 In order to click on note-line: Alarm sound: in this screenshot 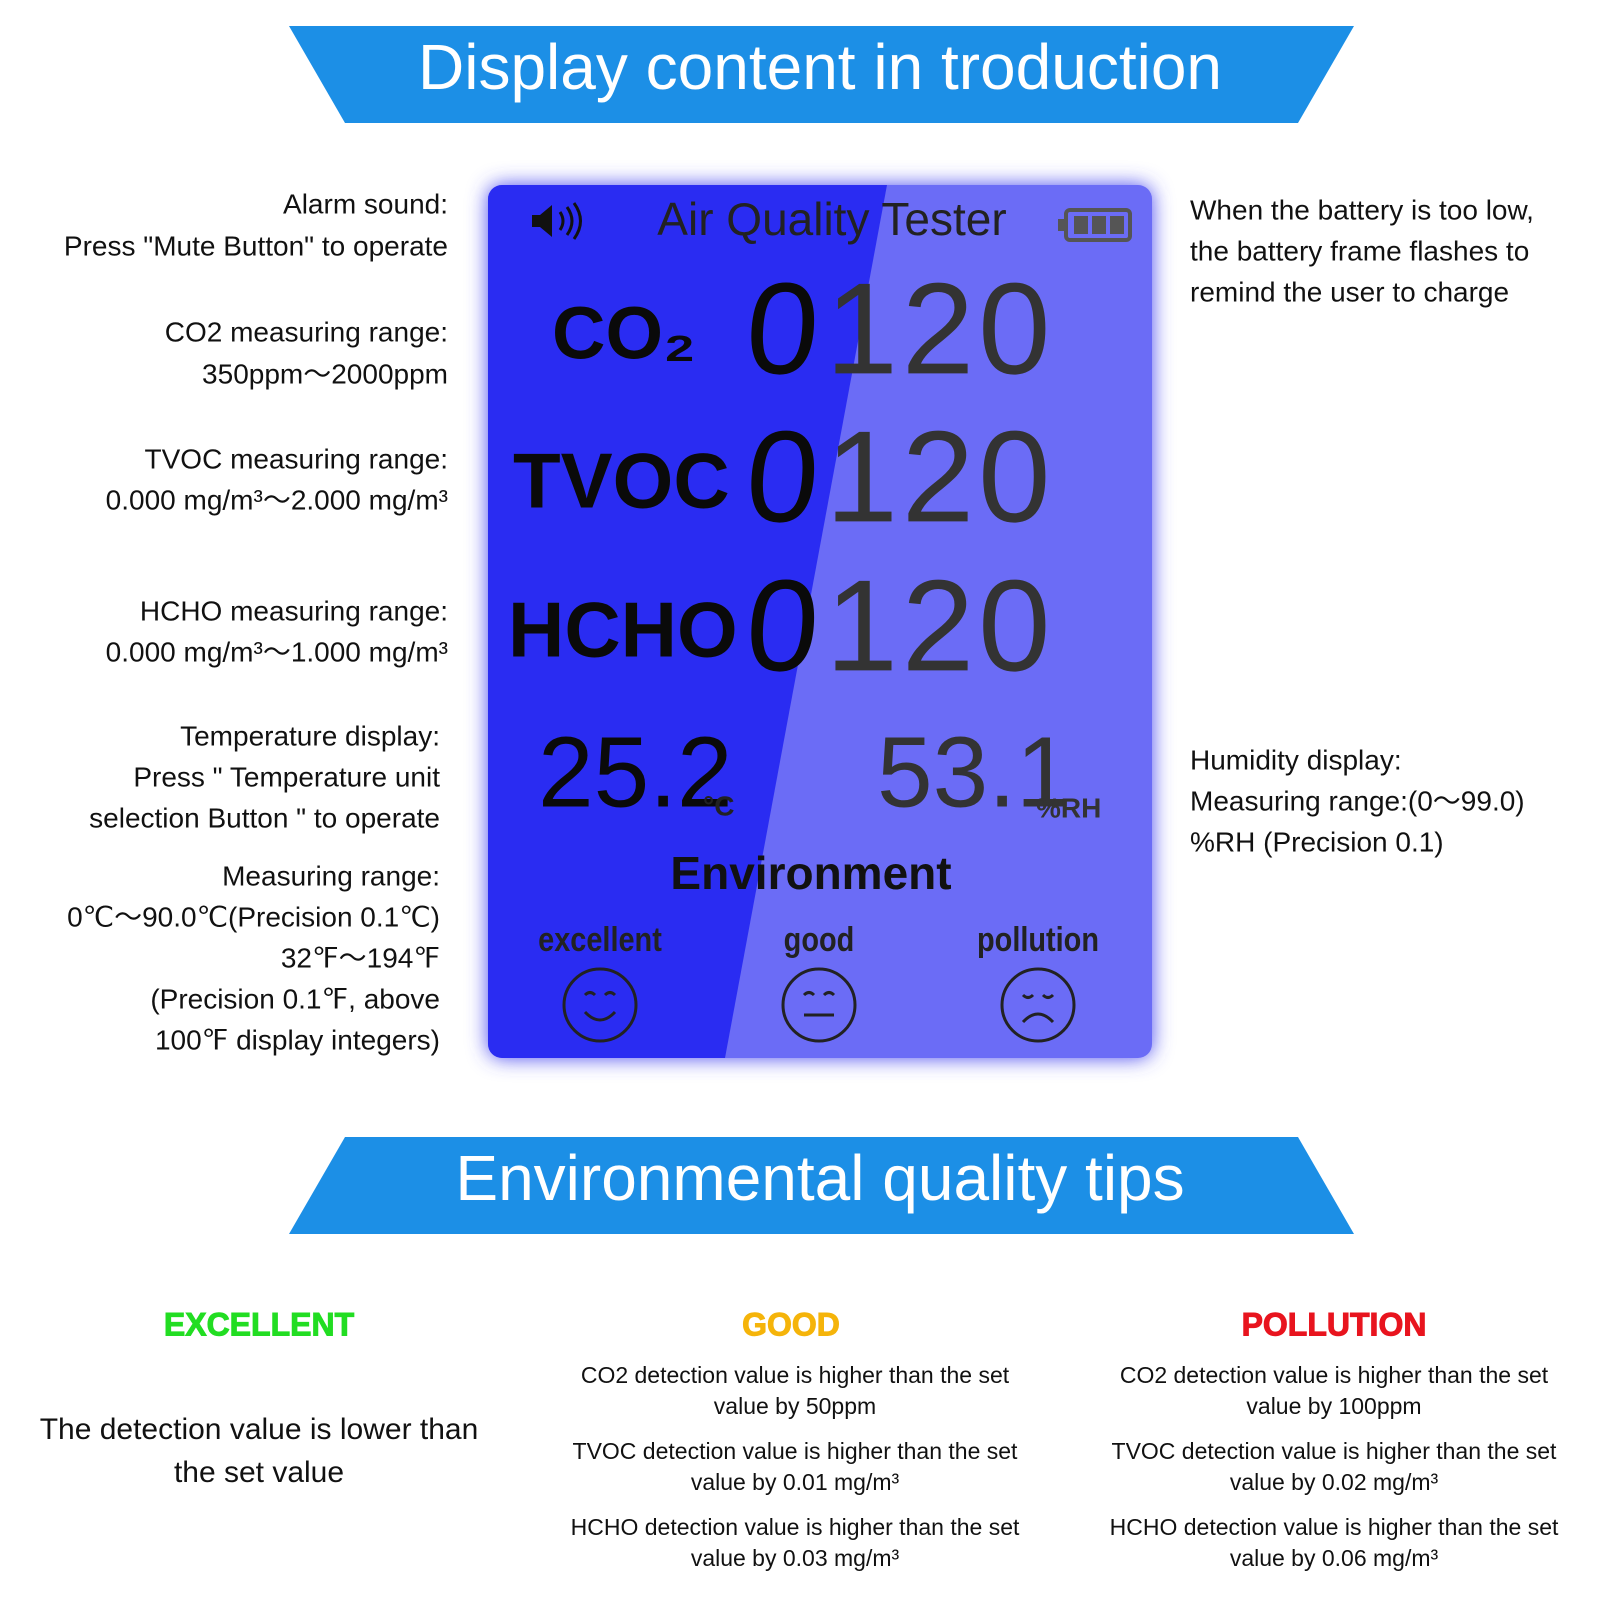, I will do `click(365, 203)`.